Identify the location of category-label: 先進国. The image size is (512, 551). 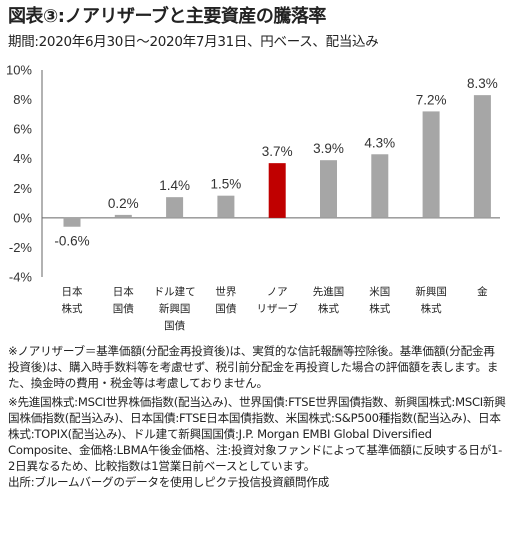
(329, 292).